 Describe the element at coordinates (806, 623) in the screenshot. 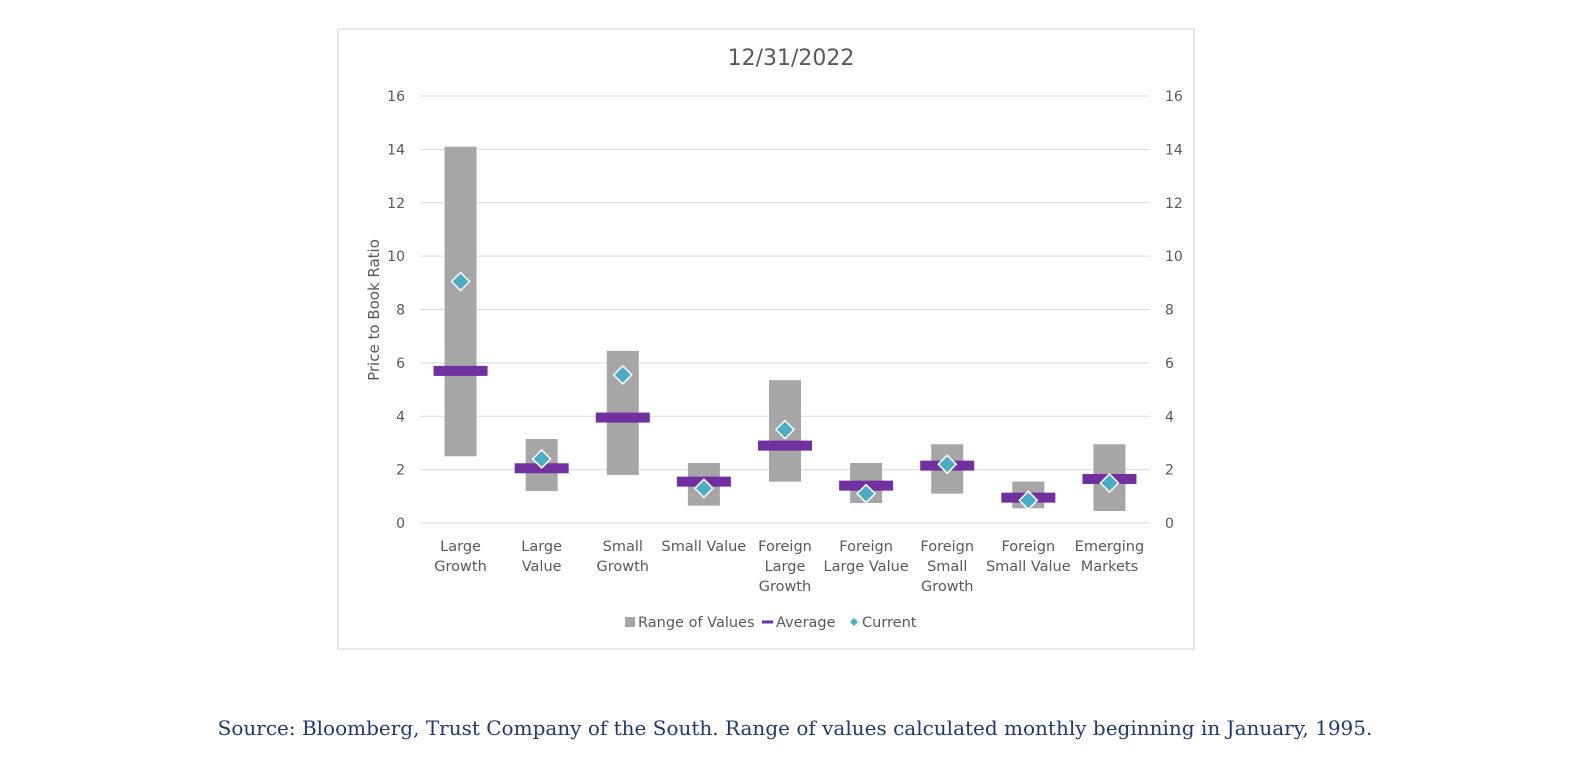

I see `legend-average-label: Average` at that location.